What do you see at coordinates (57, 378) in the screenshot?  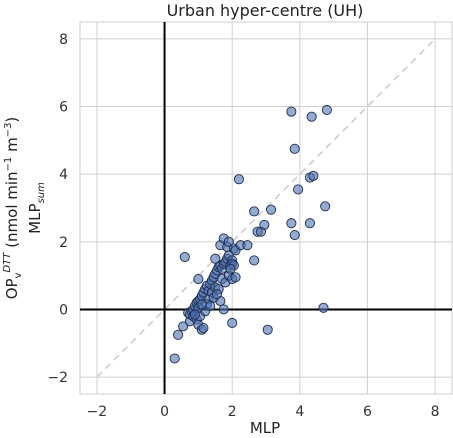 I see `y-tick-label: −2` at bounding box center [57, 378].